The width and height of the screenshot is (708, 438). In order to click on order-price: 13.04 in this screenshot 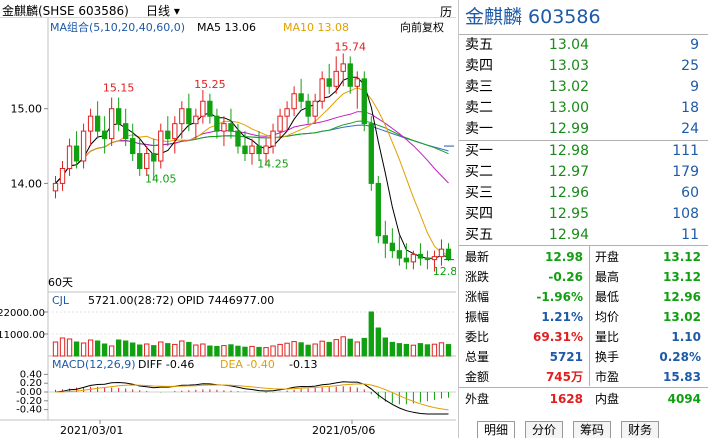, I will do `click(568, 45)`.